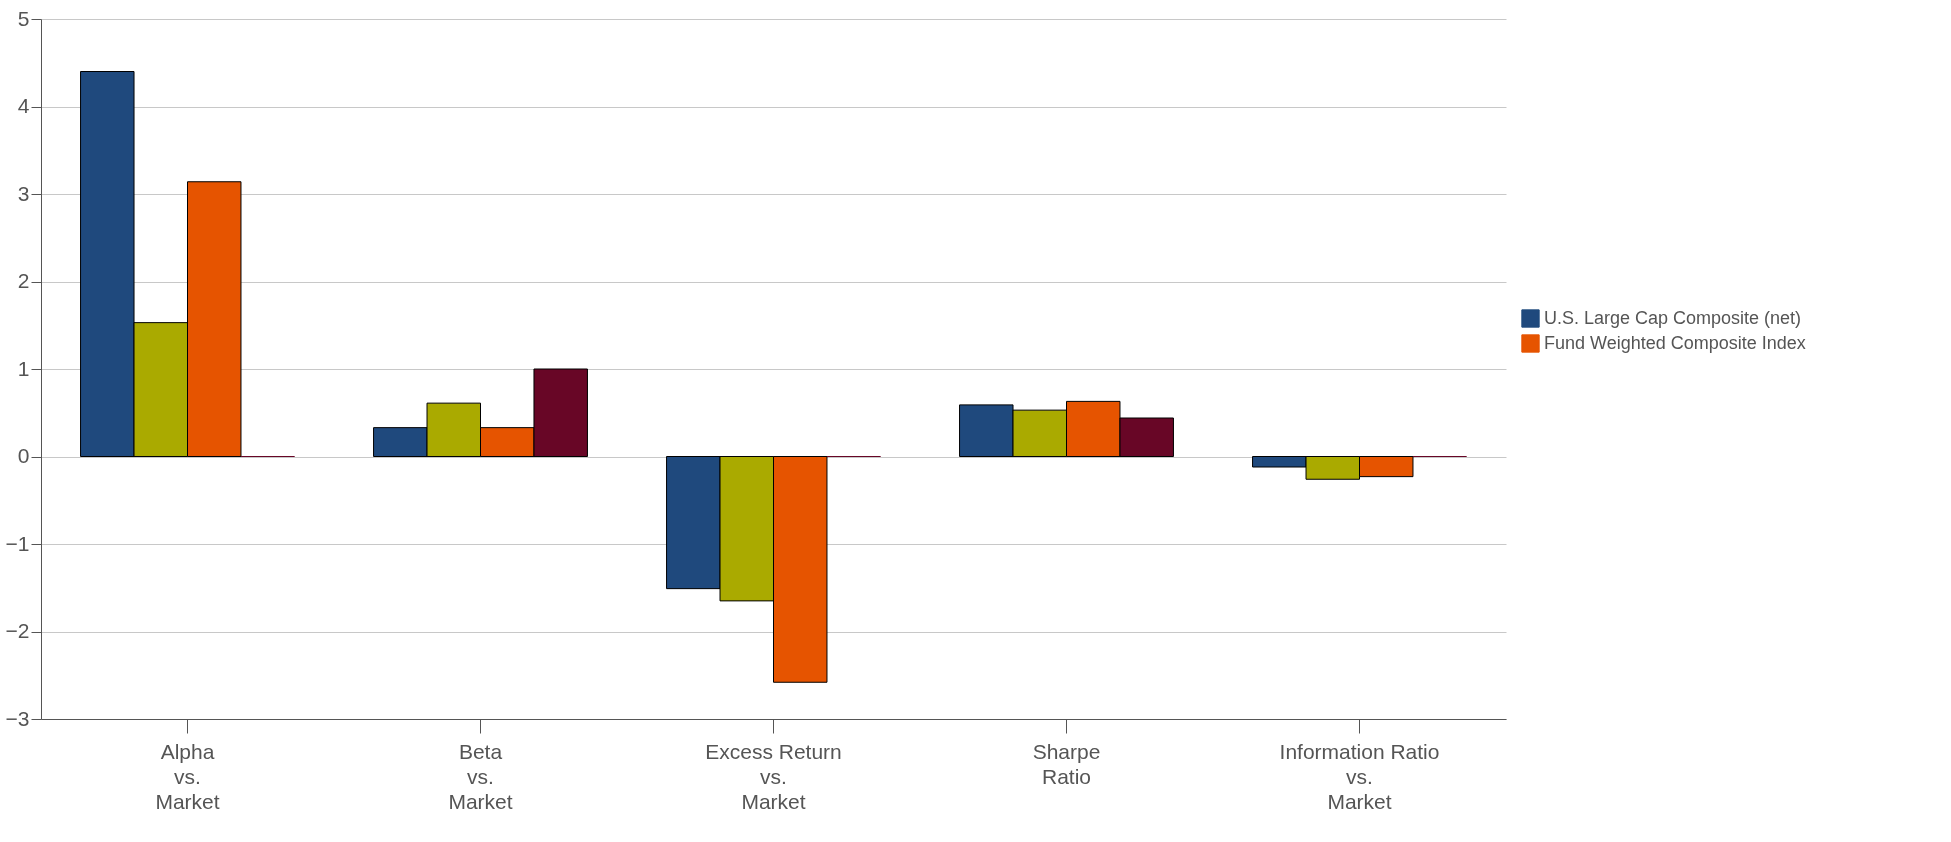 The width and height of the screenshot is (1951, 842). What do you see at coordinates (1066, 763) in the screenshot?
I see `x-tick-label: Sharpe Ratio` at bounding box center [1066, 763].